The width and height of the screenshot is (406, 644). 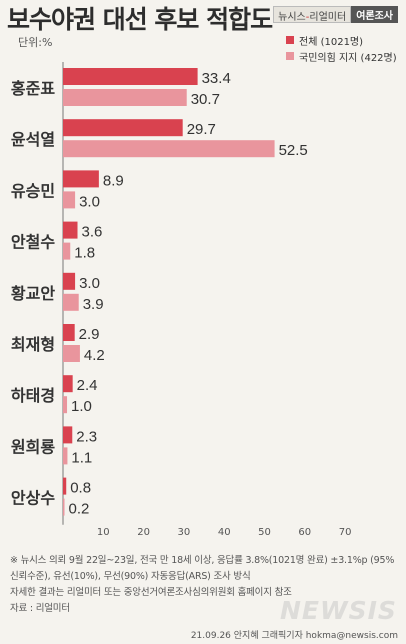 What do you see at coordinates (33, 395) in the screenshot?
I see `category-label: 하태경` at bounding box center [33, 395].